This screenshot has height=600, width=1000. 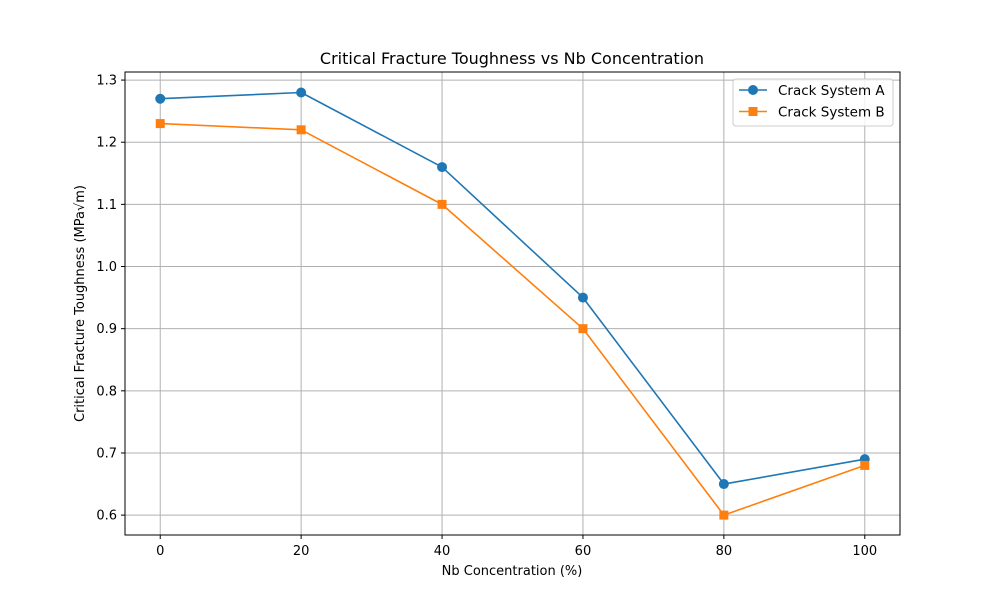 I want to click on legend-box, so click(x=813, y=102).